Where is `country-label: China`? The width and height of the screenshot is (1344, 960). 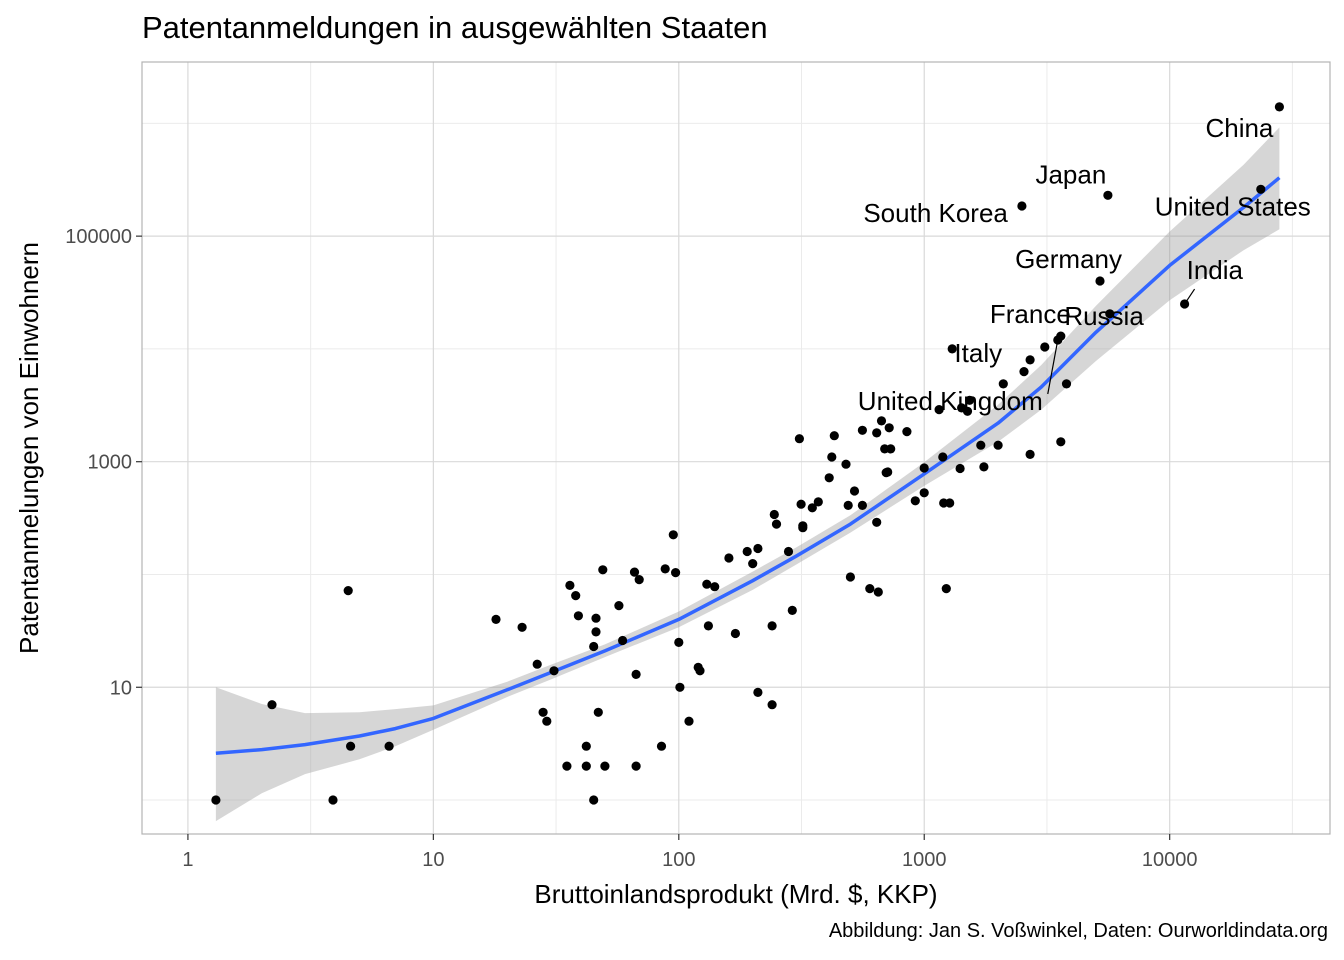
country-label: China is located at coordinates (1239, 128).